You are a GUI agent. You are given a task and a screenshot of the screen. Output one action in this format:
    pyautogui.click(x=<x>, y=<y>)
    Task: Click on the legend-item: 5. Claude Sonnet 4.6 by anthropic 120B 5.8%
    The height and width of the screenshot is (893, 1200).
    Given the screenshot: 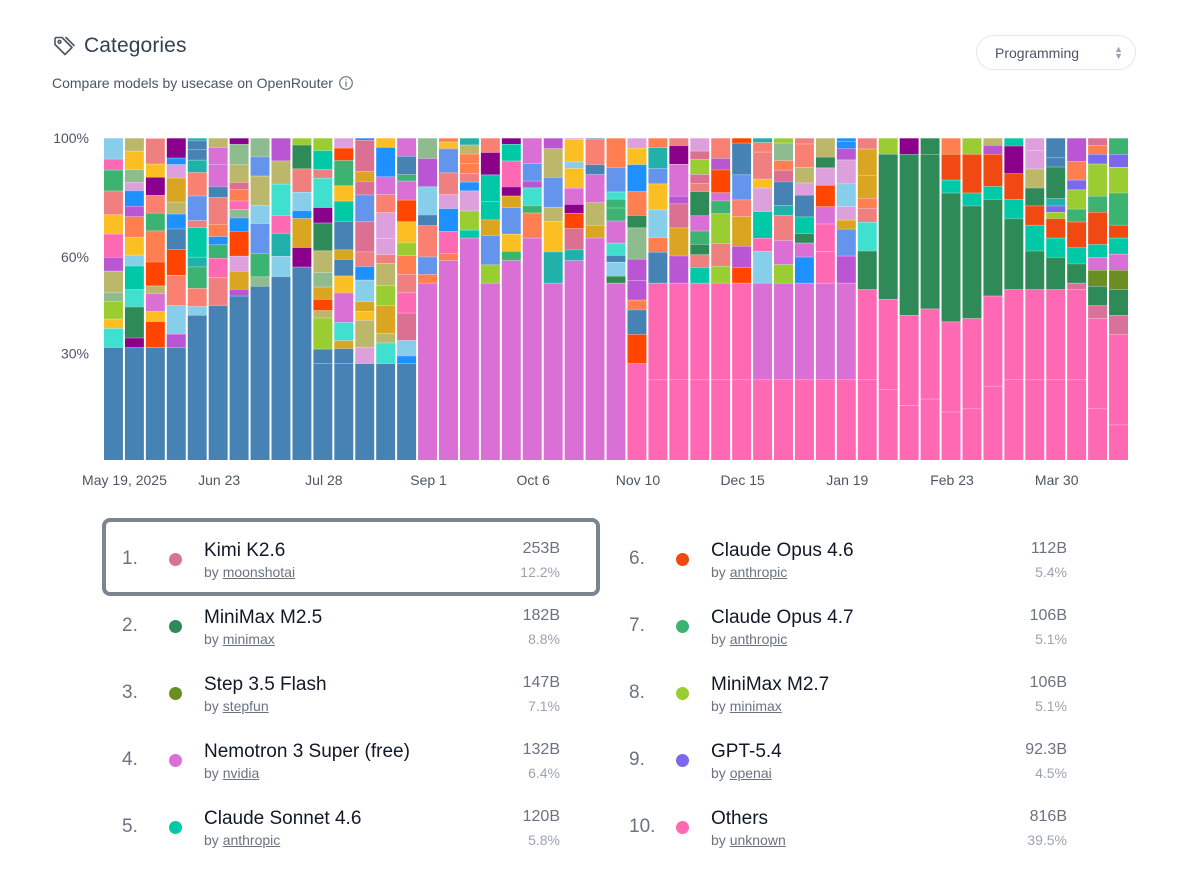 What is the action you would take?
    pyautogui.click(x=351, y=825)
    